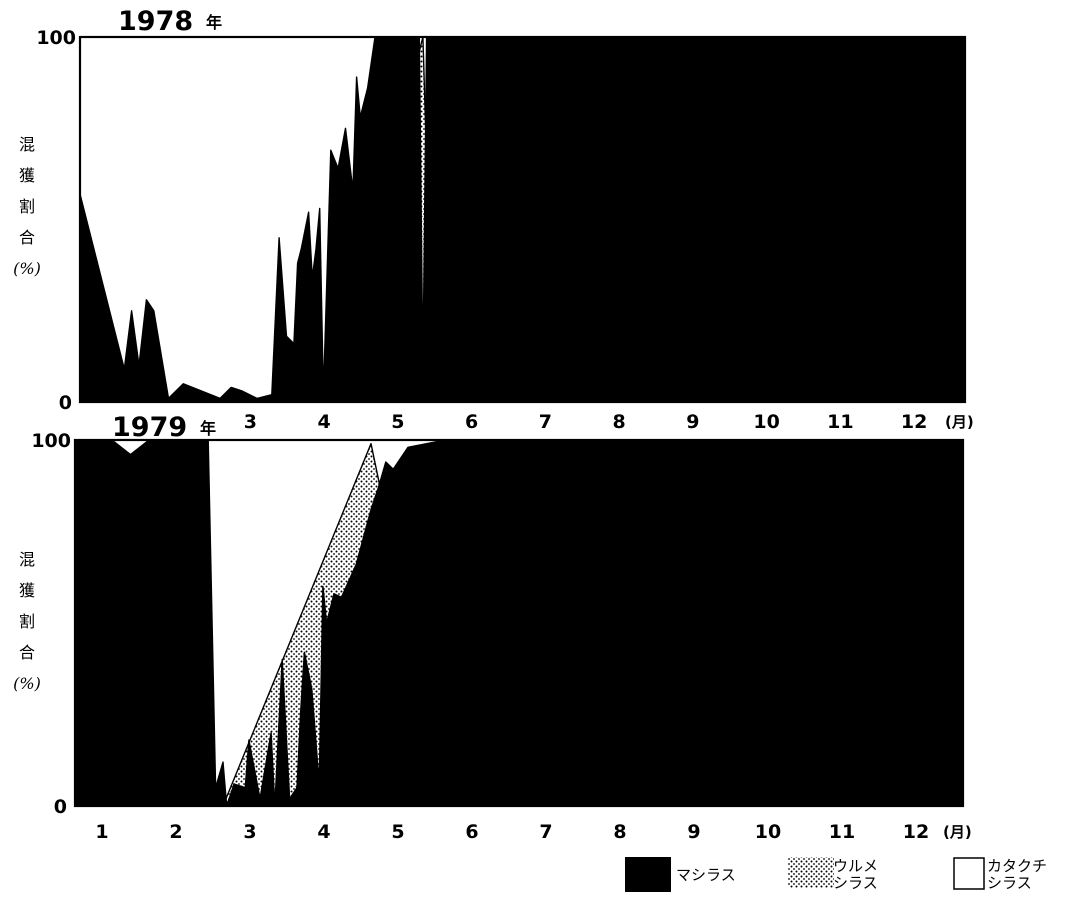  I want to click on legend-label: マシラス, so click(706, 875).